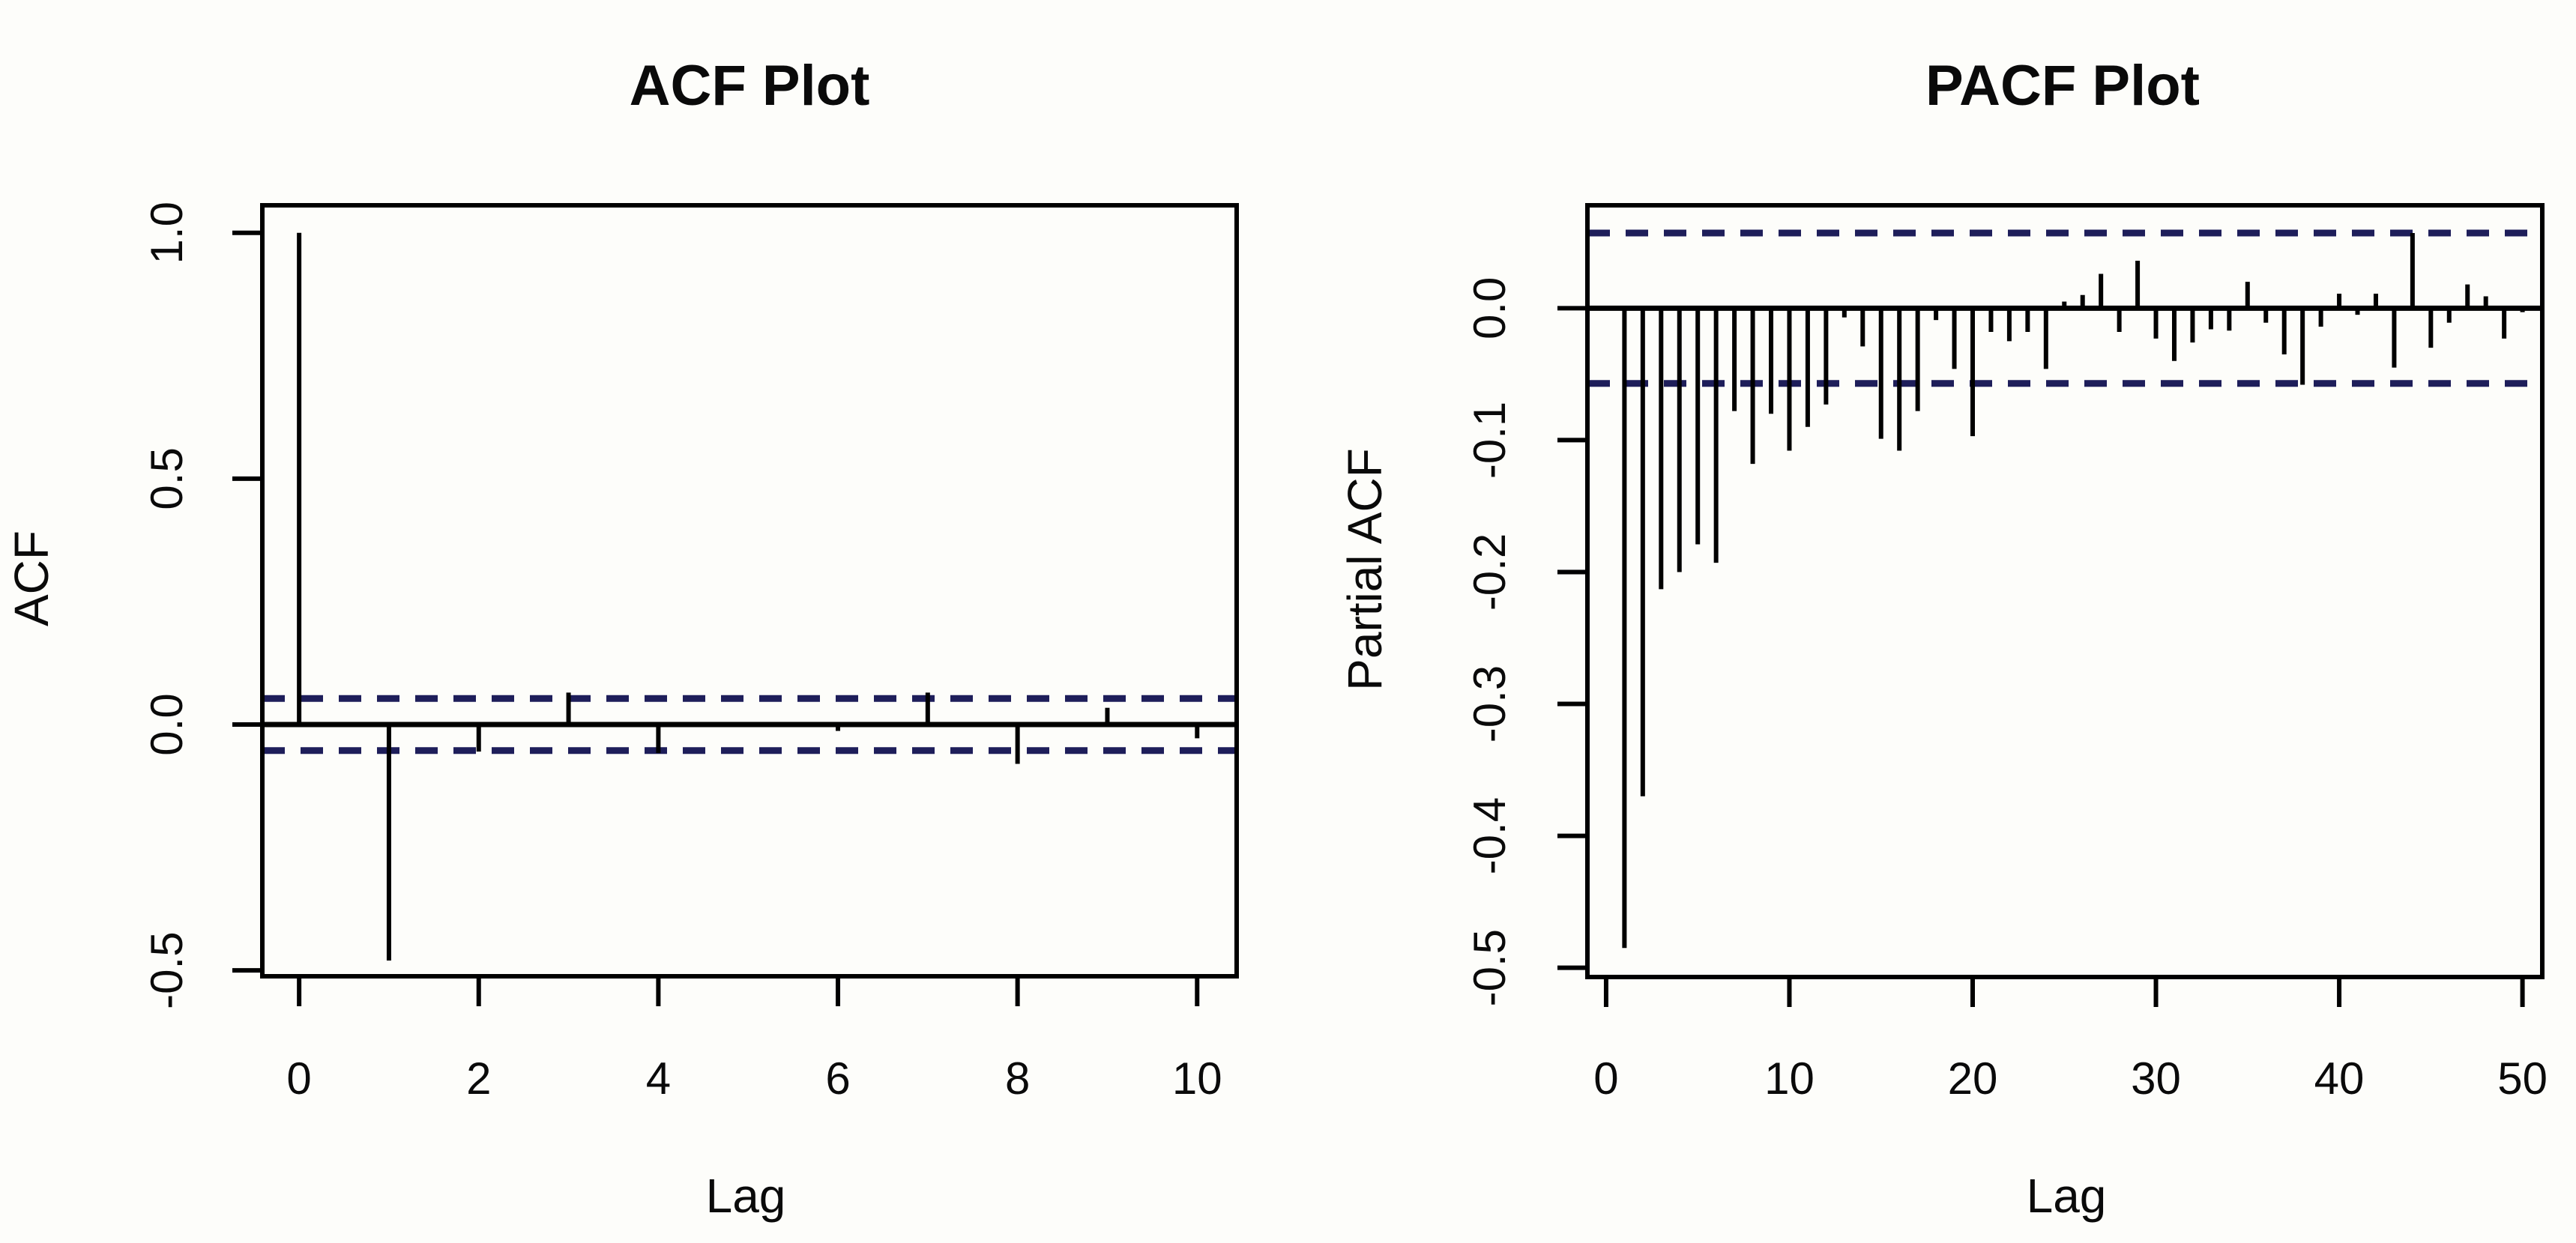 This screenshot has width=2576, height=1243. What do you see at coordinates (1490, 967) in the screenshot?
I see `pacf-y-tick-label: -0.5` at bounding box center [1490, 967].